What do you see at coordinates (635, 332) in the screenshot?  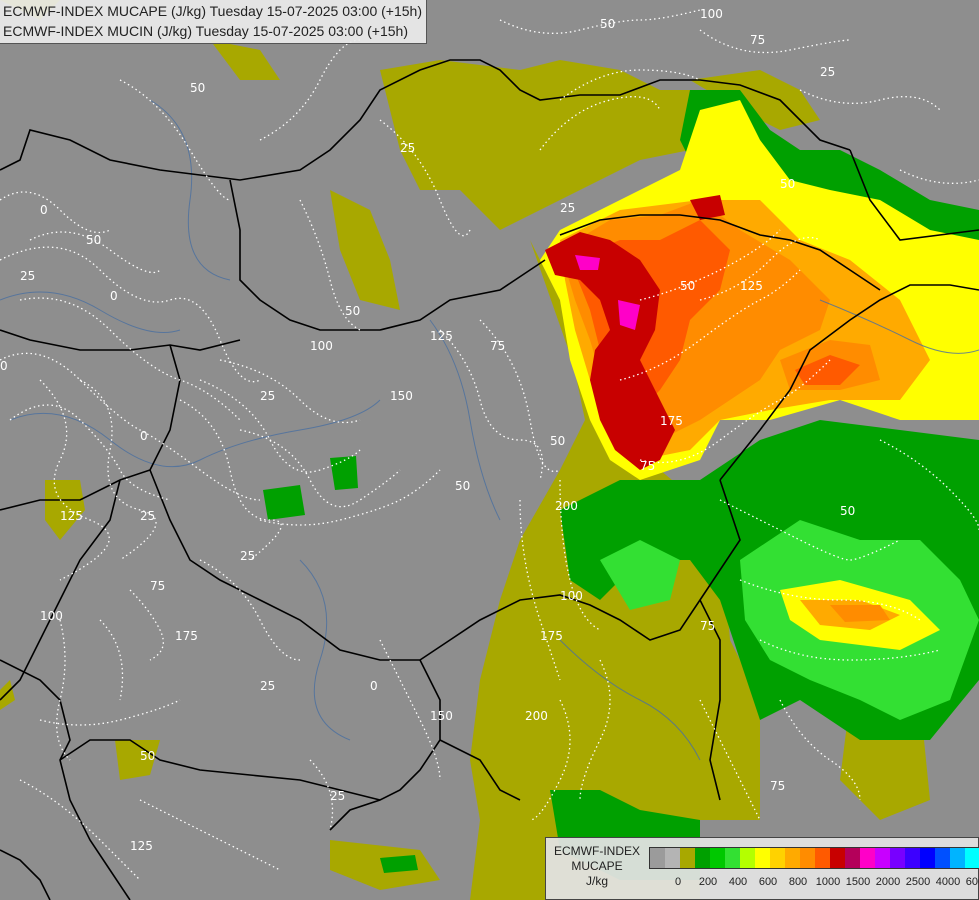 I see `cape-darkred-areas` at bounding box center [635, 332].